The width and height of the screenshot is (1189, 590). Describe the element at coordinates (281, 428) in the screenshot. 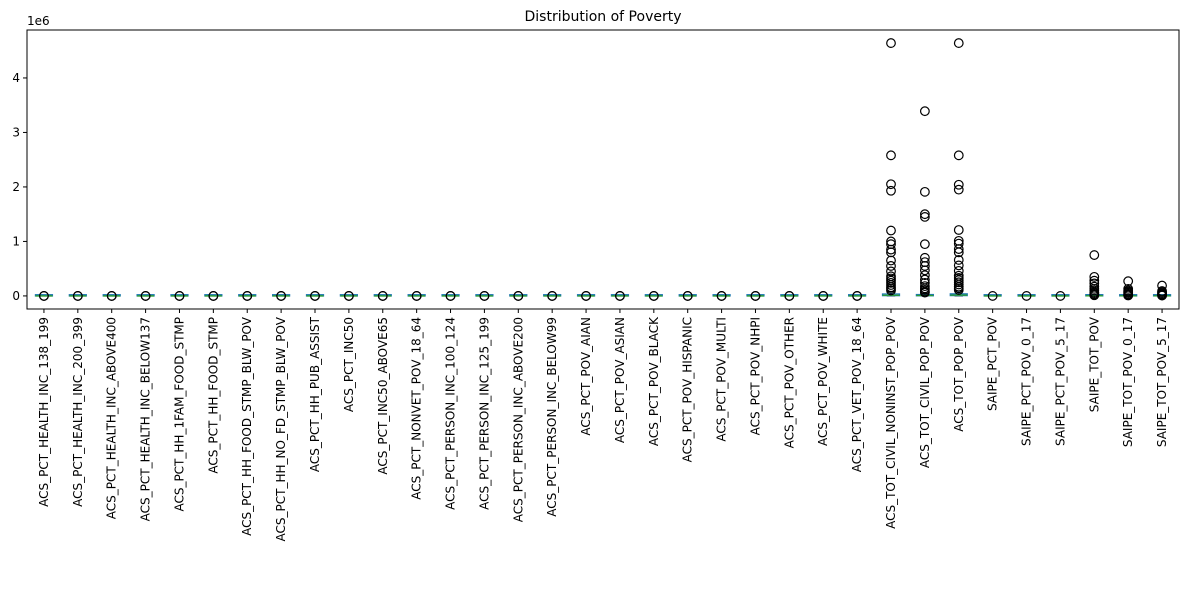

I see `x-tick-label: ACS_PCT_HH_NO_FD_STMP_BLW_POV` at that location.